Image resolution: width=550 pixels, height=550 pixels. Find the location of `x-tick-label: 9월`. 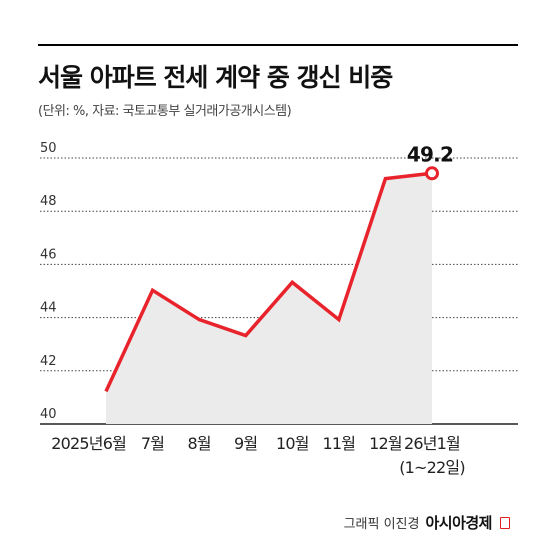

x-tick-label: 9월 is located at coordinates (245, 443).